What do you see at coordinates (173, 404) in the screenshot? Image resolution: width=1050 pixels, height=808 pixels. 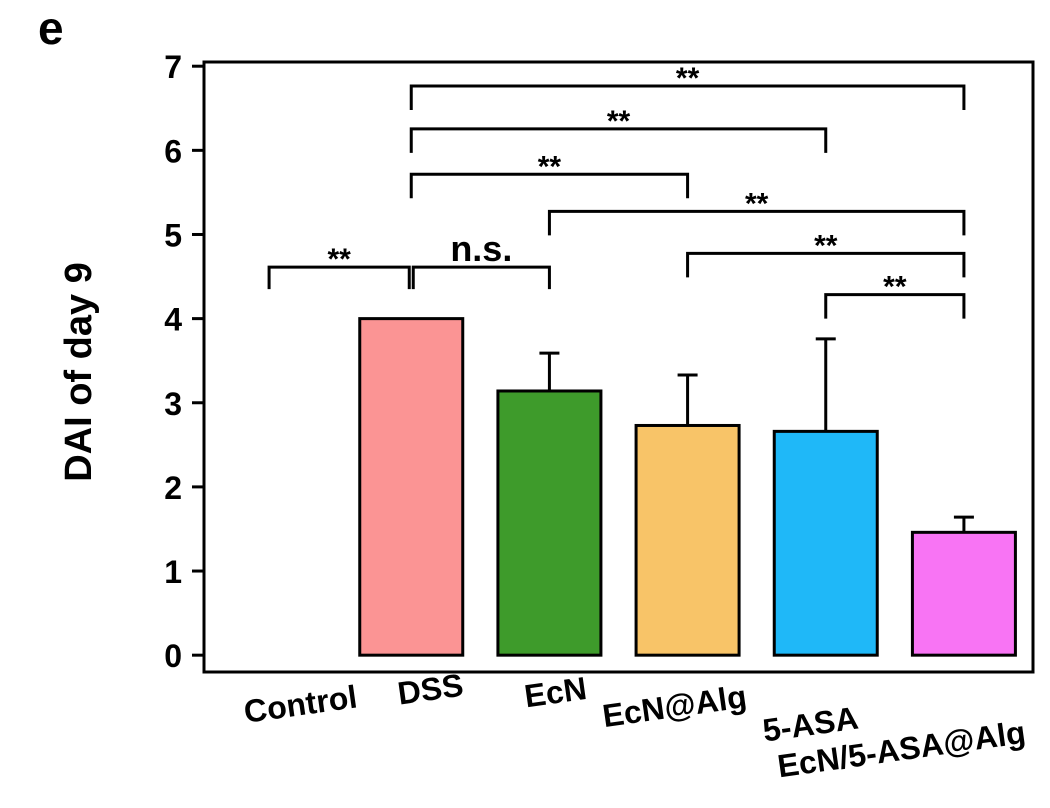 I see `y-tick-label: 3` at bounding box center [173, 404].